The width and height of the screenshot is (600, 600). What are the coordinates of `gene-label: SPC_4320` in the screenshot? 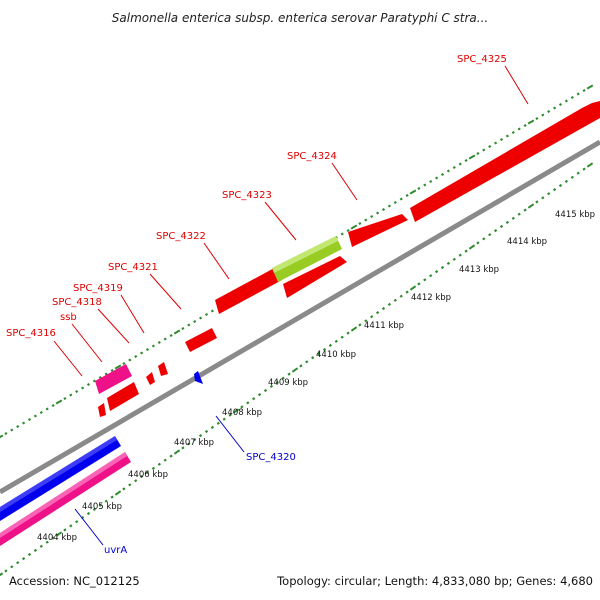 It's located at (271, 457).